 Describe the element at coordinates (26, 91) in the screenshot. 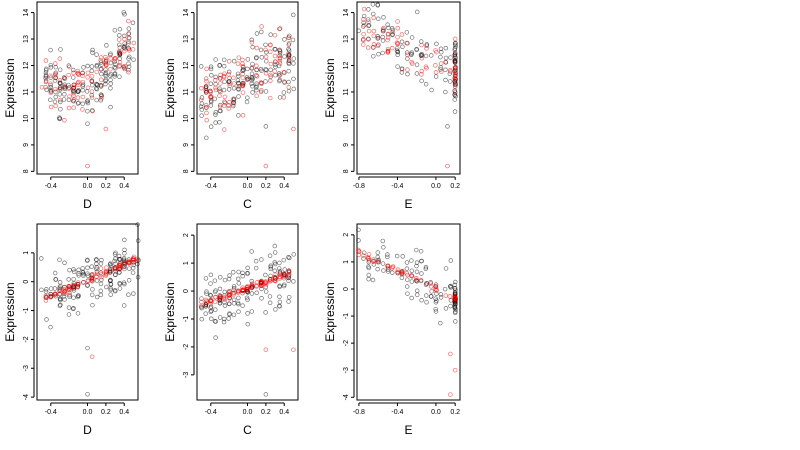

I see `y-tick-label: 11` at that location.